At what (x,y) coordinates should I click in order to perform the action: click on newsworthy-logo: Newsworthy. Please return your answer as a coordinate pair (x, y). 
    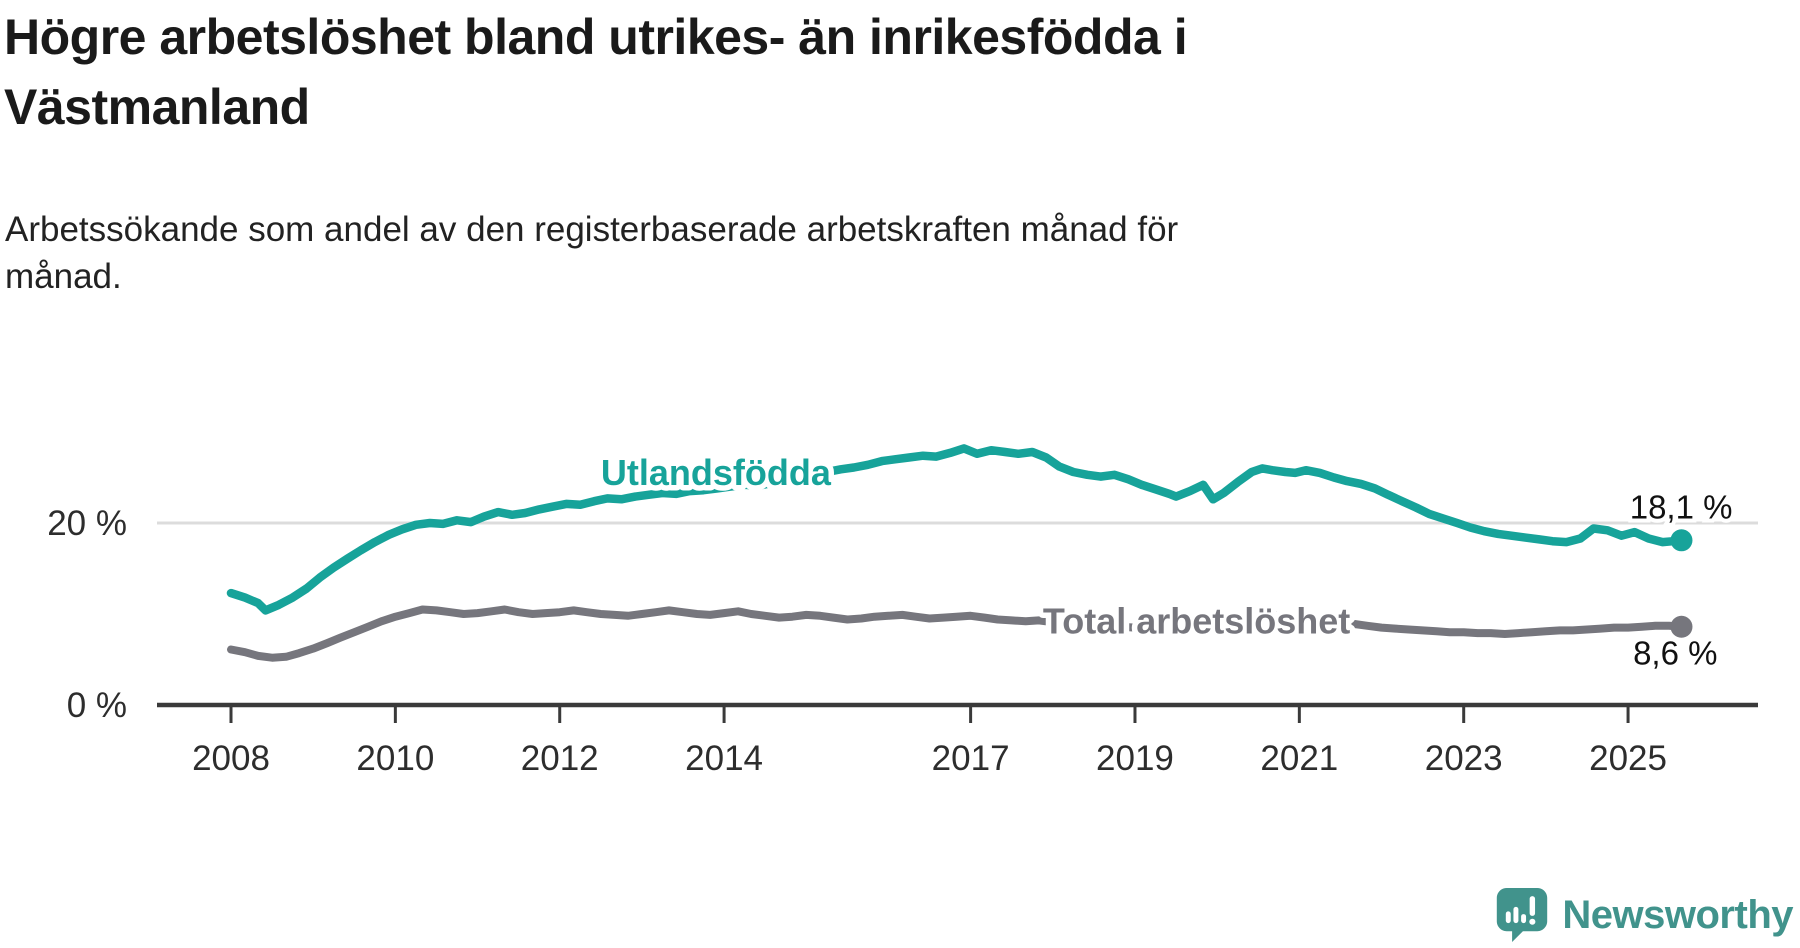
    Looking at the image, I should click on (1644, 915).